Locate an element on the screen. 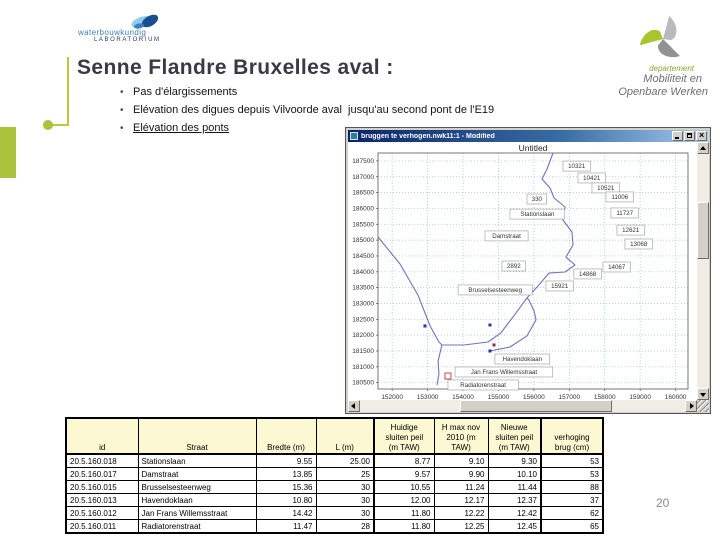 This screenshot has width=720, height=540. table-cell: 20.5.160.018 is located at coordinates (102, 460).